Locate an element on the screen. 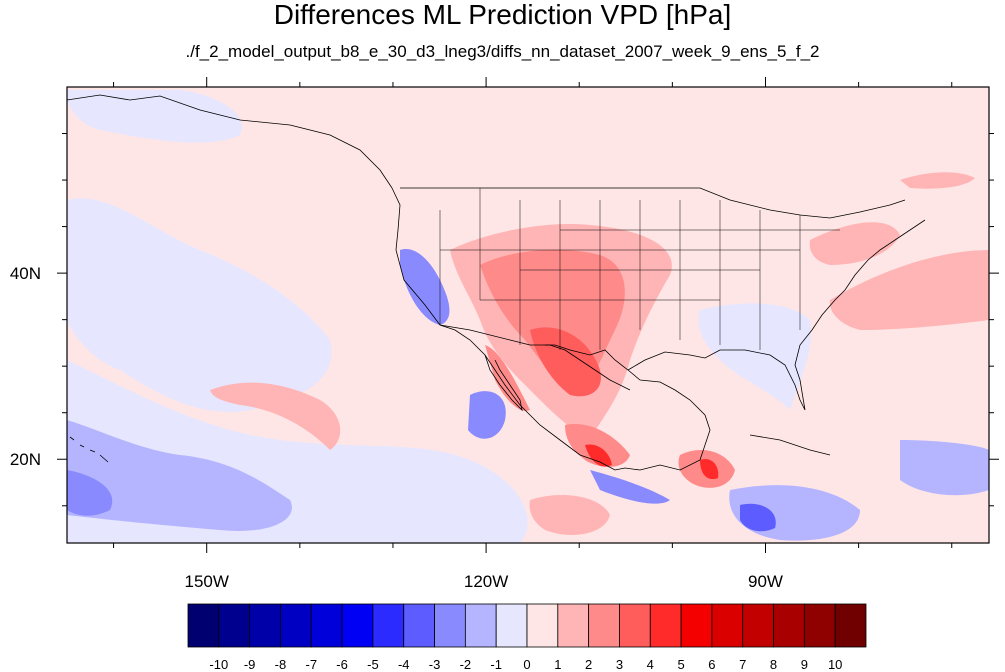  anomaly-region-hawaii-low is located at coordinates (179, 475).